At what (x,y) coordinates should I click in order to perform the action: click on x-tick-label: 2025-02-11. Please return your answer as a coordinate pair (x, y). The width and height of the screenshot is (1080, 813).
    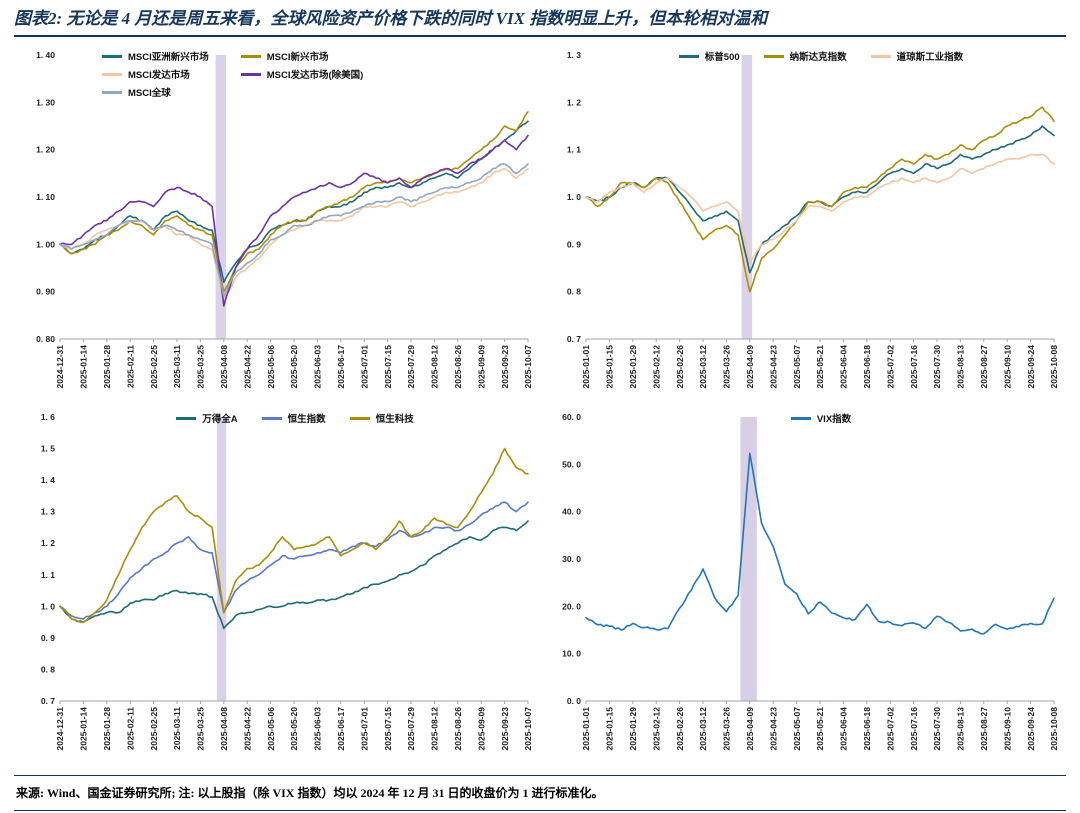
    Looking at the image, I should click on (130, 728).